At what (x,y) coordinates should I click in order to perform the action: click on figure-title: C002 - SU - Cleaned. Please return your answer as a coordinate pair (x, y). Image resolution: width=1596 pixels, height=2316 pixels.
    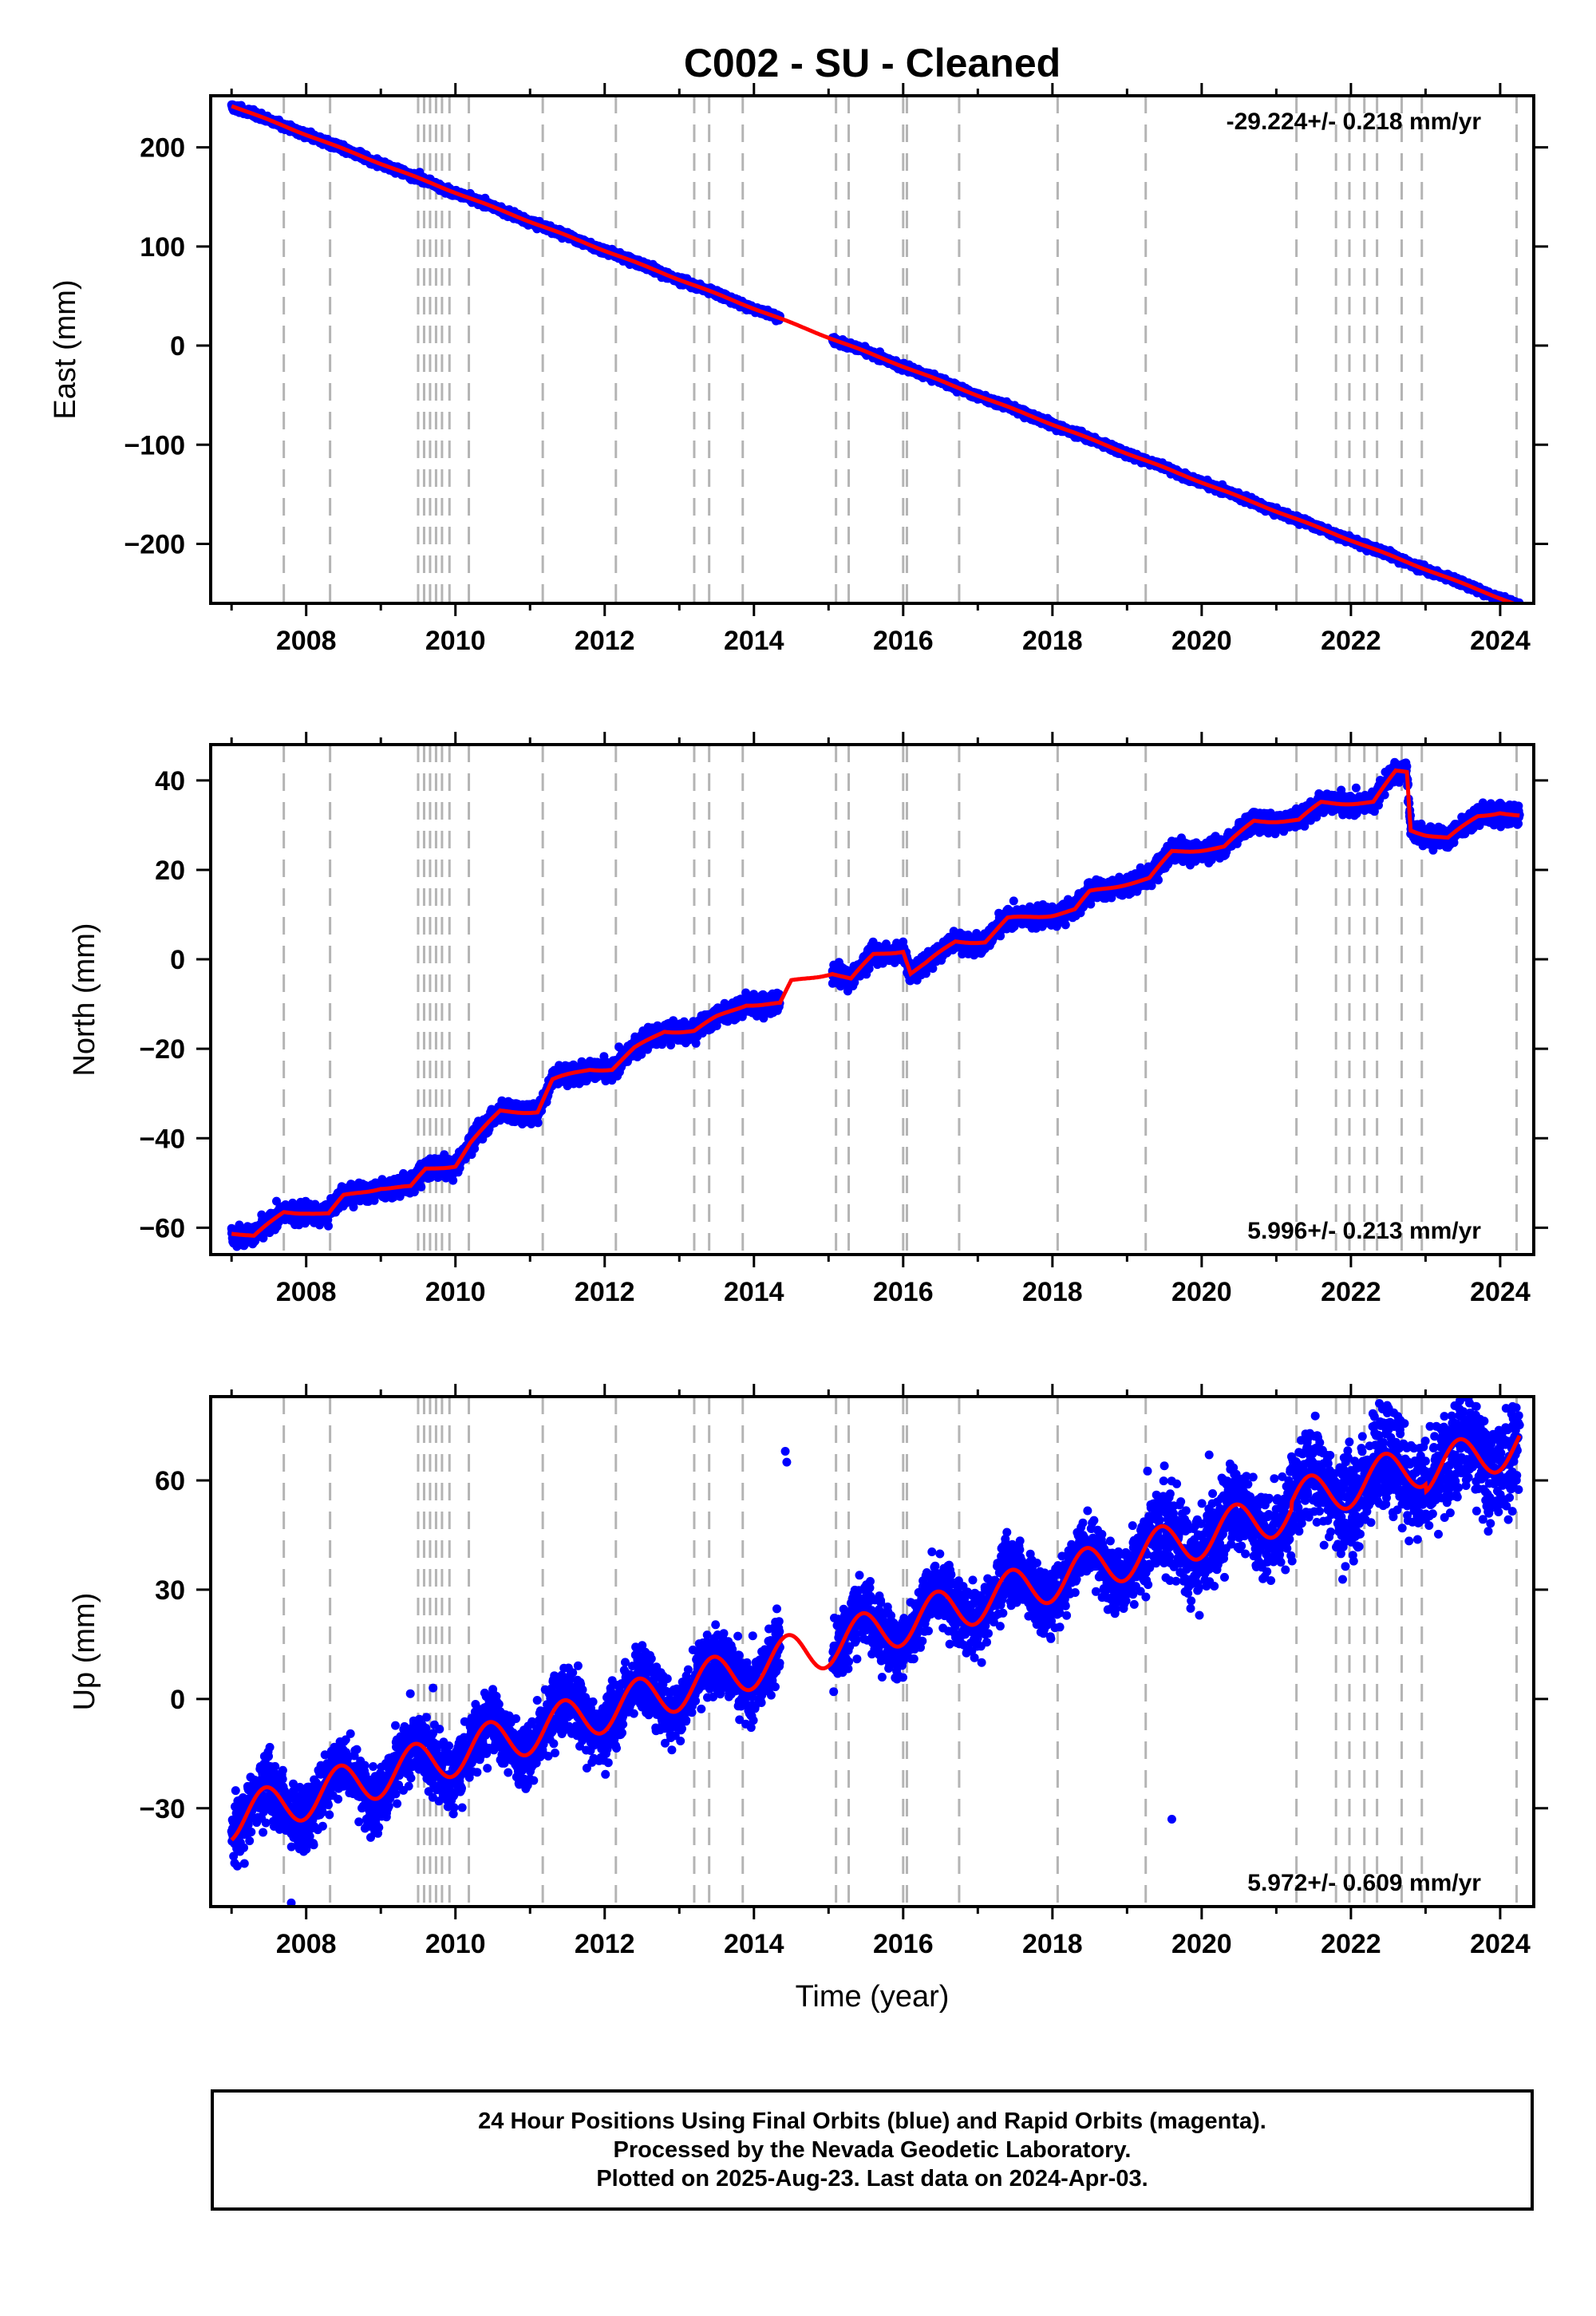
    Looking at the image, I should click on (873, 63).